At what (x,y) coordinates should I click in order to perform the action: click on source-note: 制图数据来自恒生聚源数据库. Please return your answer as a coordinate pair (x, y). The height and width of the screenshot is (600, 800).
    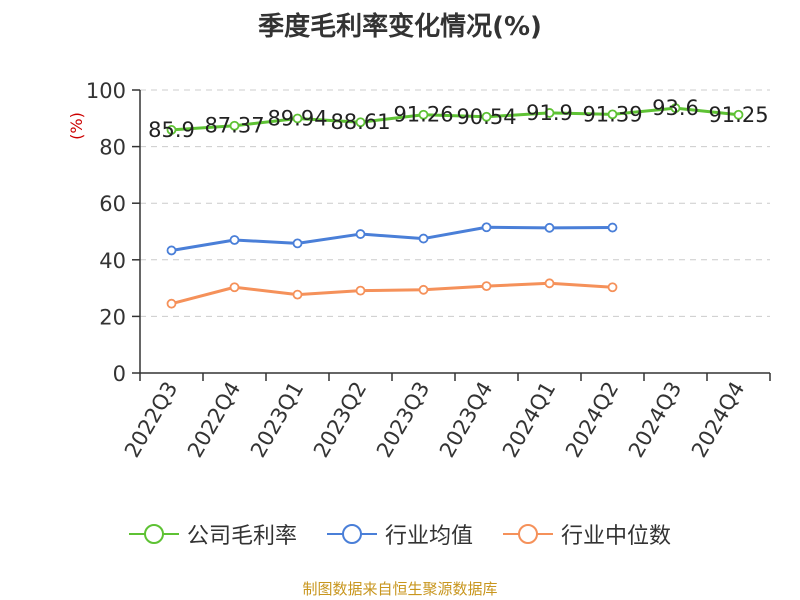
    Looking at the image, I should click on (400, 589).